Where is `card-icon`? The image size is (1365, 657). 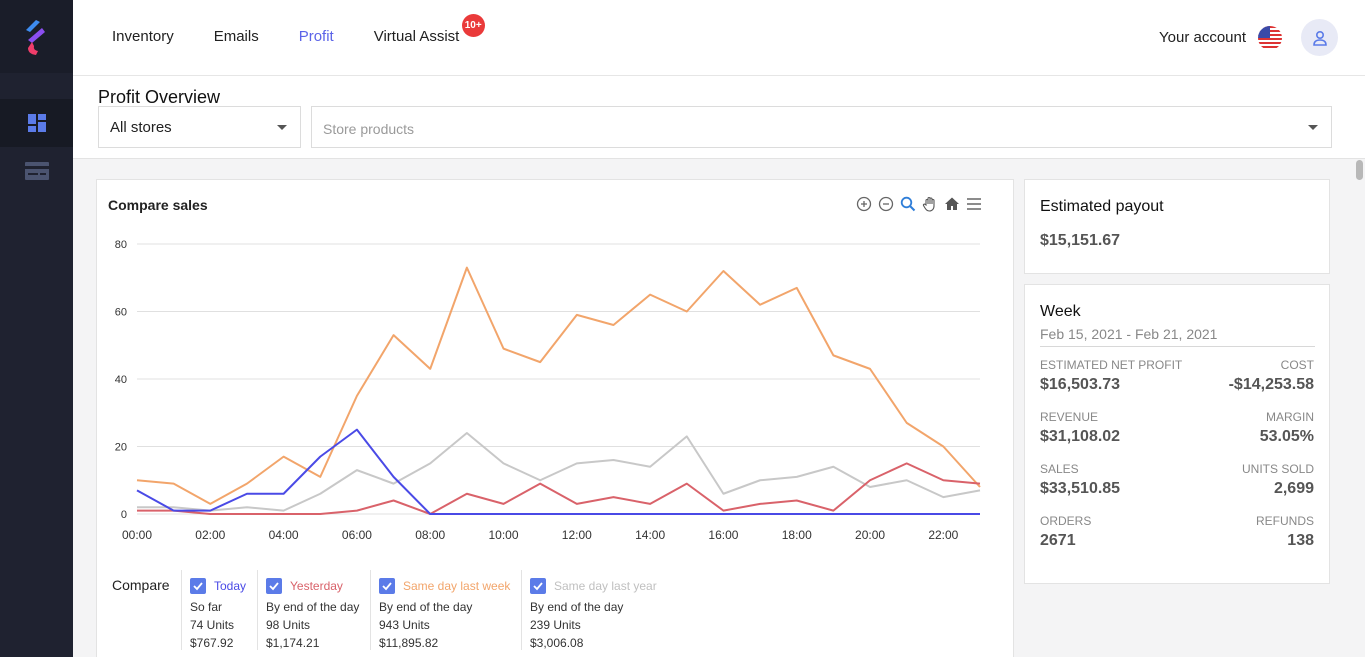
card-icon is located at coordinates (36, 171).